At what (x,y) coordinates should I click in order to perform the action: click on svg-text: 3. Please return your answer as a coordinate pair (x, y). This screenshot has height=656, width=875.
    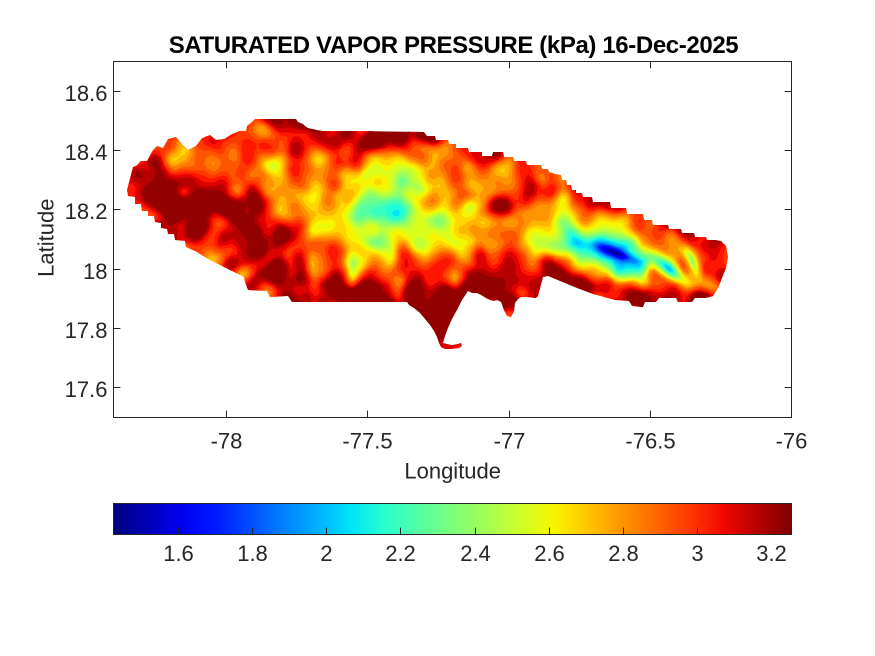
    Looking at the image, I should click on (697, 553).